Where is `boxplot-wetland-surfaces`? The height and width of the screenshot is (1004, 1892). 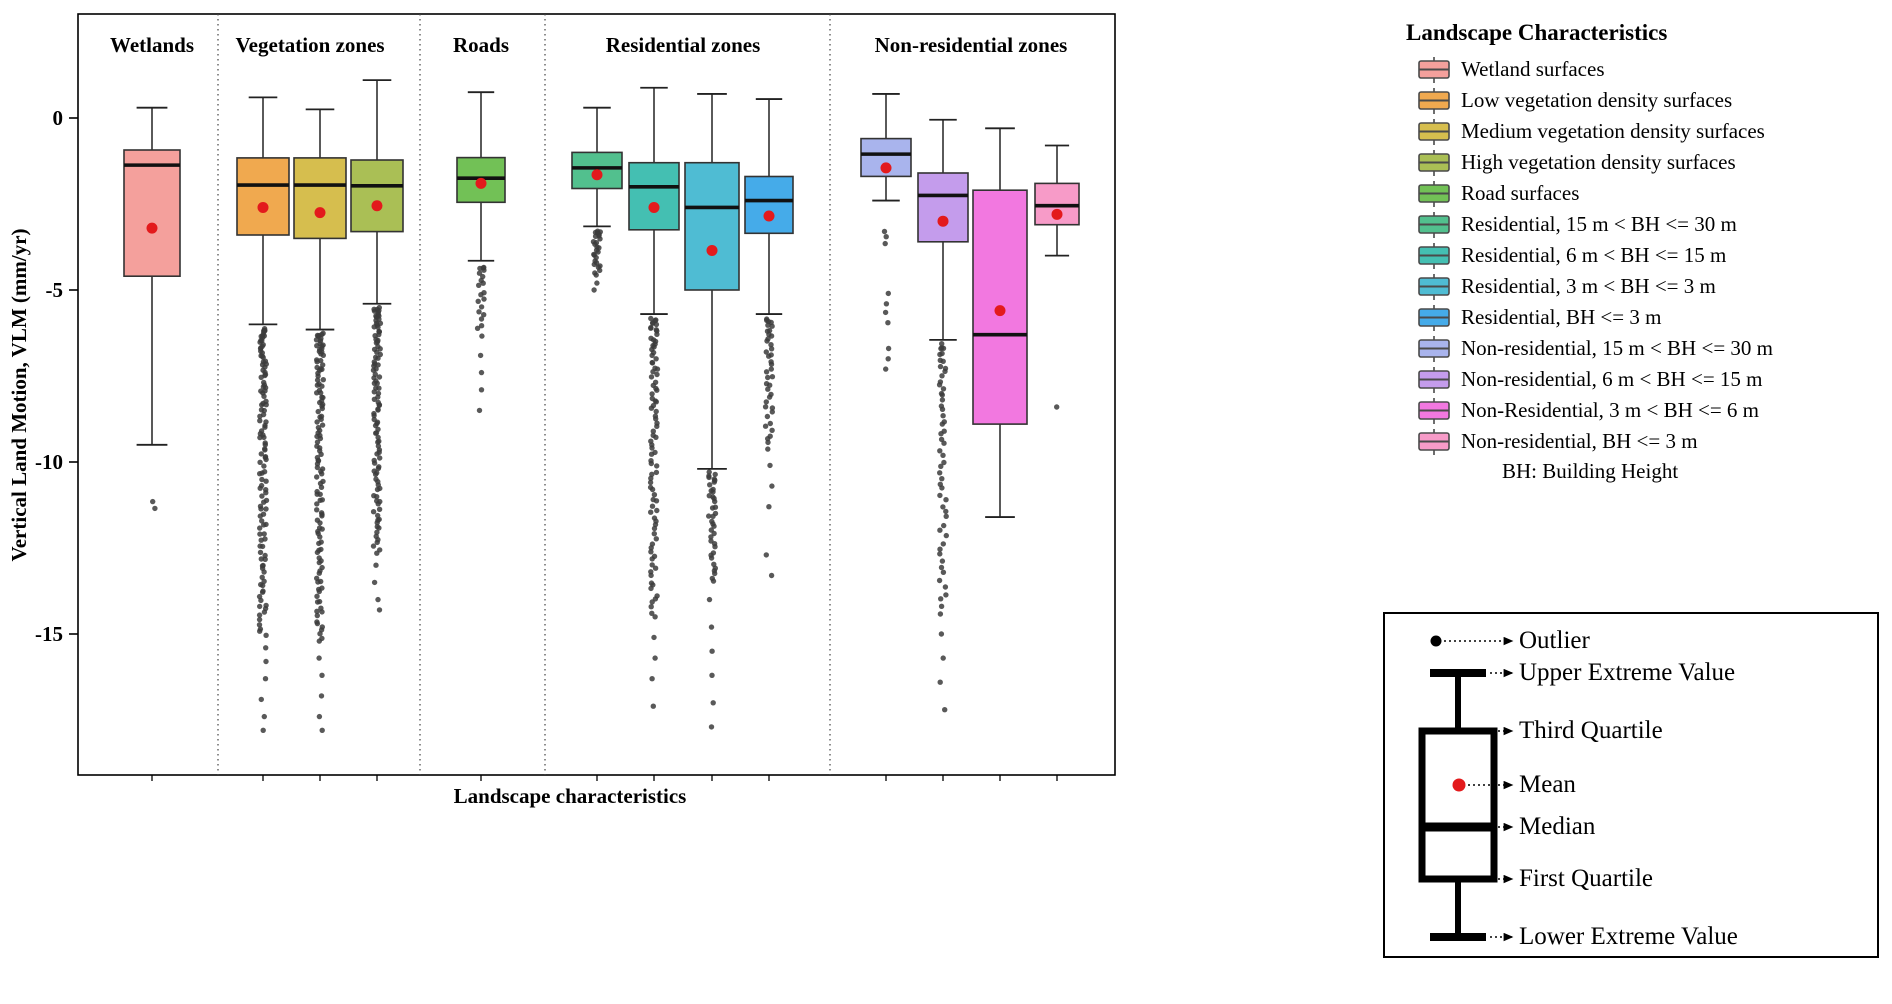
boxplot-wetland-surfaces is located at coordinates (152, 309).